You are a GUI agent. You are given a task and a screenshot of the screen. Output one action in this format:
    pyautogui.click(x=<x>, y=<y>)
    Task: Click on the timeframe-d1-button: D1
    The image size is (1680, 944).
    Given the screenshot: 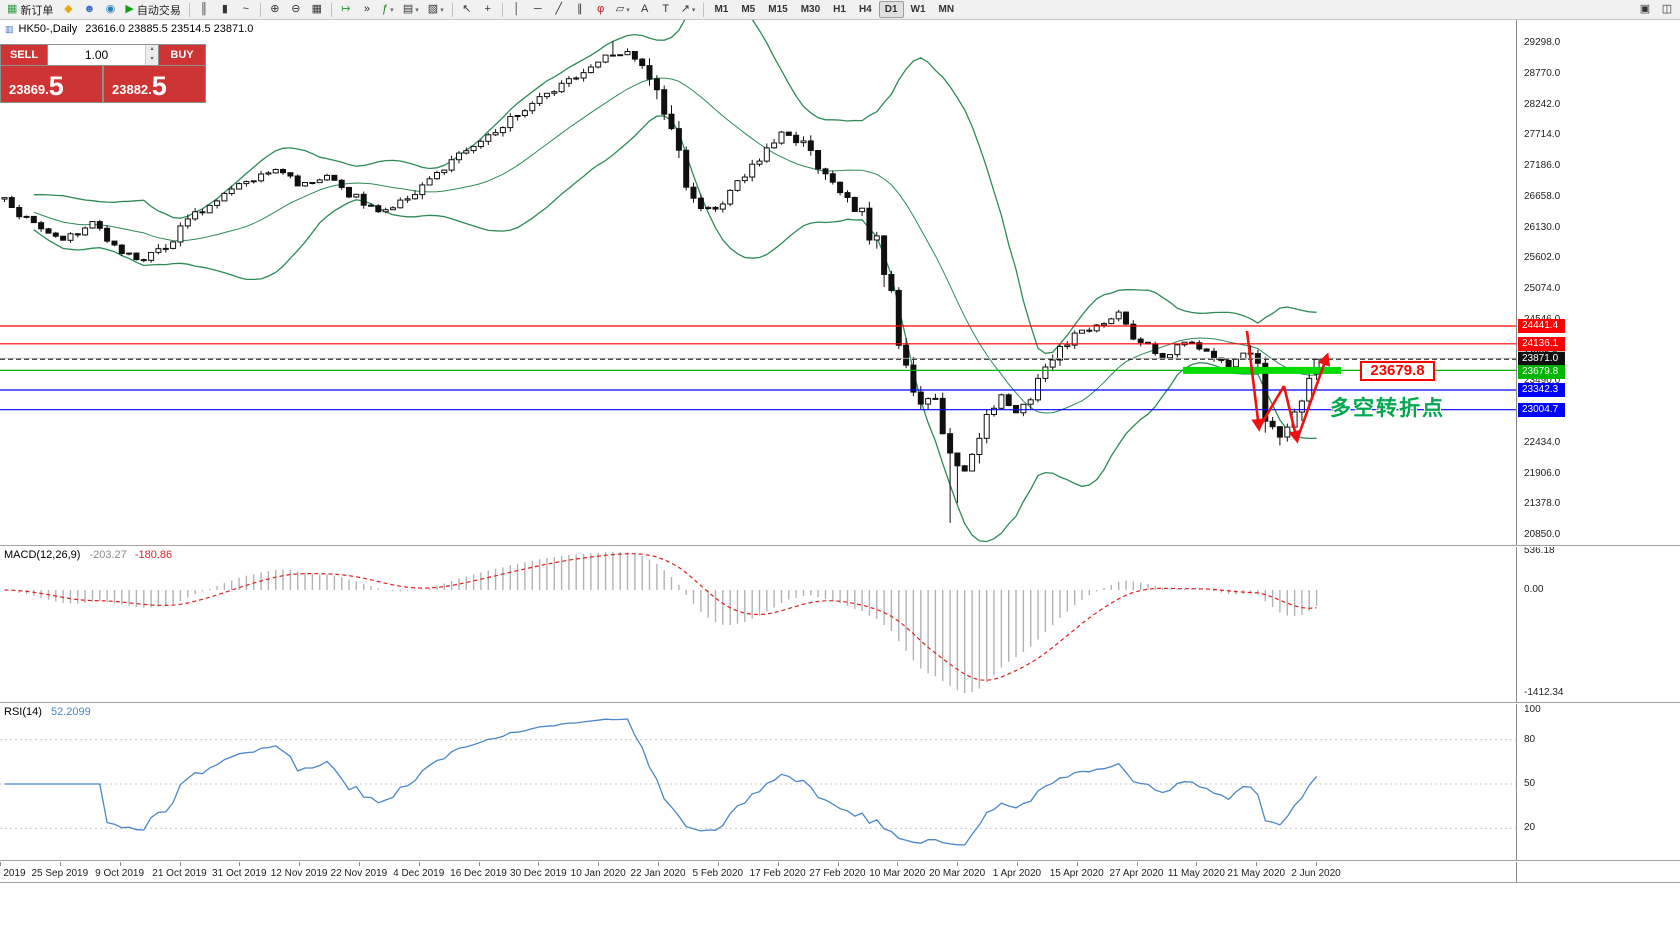 What is the action you would take?
    pyautogui.click(x=891, y=9)
    